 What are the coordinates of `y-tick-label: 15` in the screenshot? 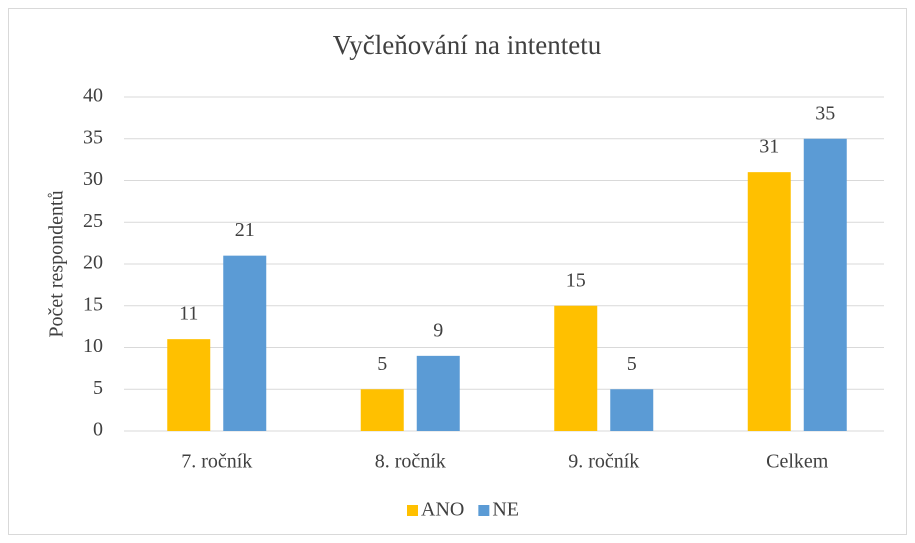 It's located at (93, 304).